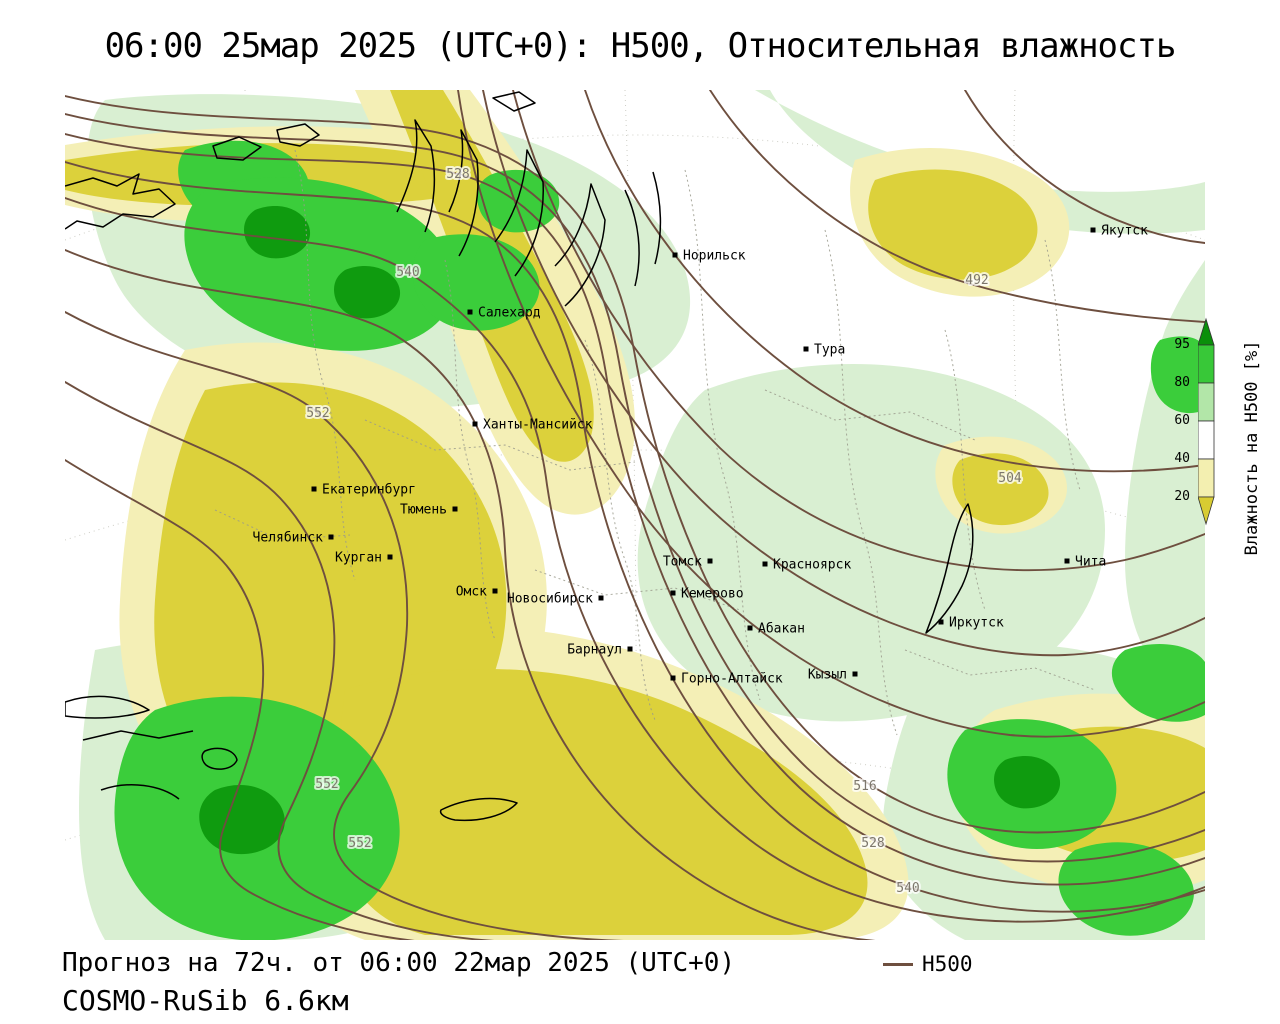 The width and height of the screenshot is (1280, 1024). I want to click on ob-gulf-coastline, so click(501, 213).